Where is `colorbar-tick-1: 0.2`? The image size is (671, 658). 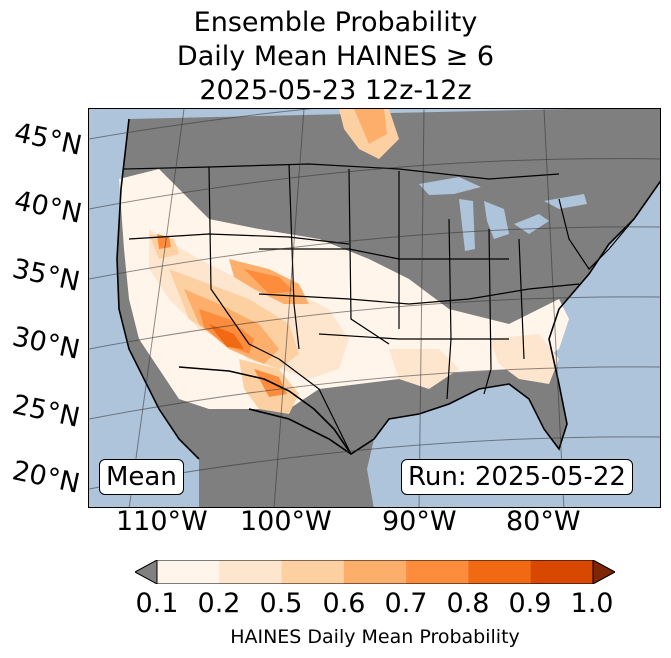 colorbar-tick-1: 0.2 is located at coordinates (219, 603).